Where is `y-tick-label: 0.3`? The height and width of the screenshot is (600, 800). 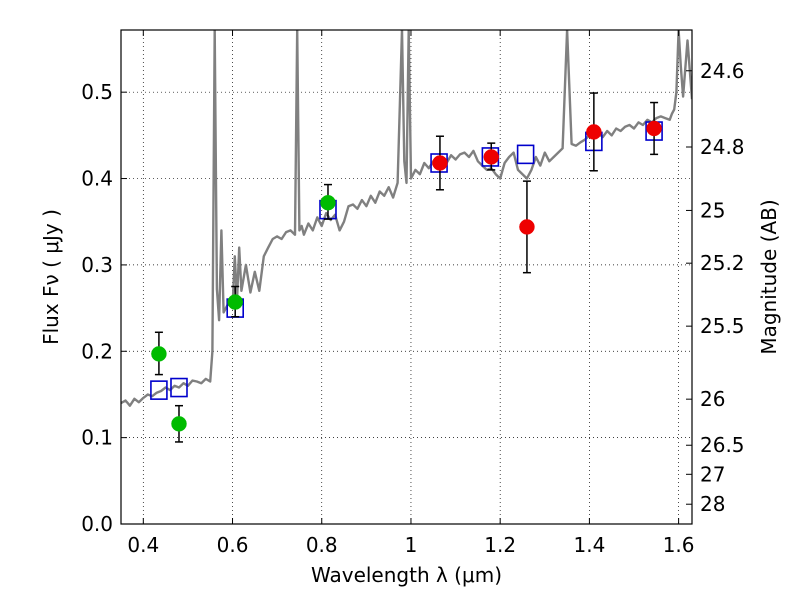
y-tick-label: 0.3 is located at coordinates (97, 265).